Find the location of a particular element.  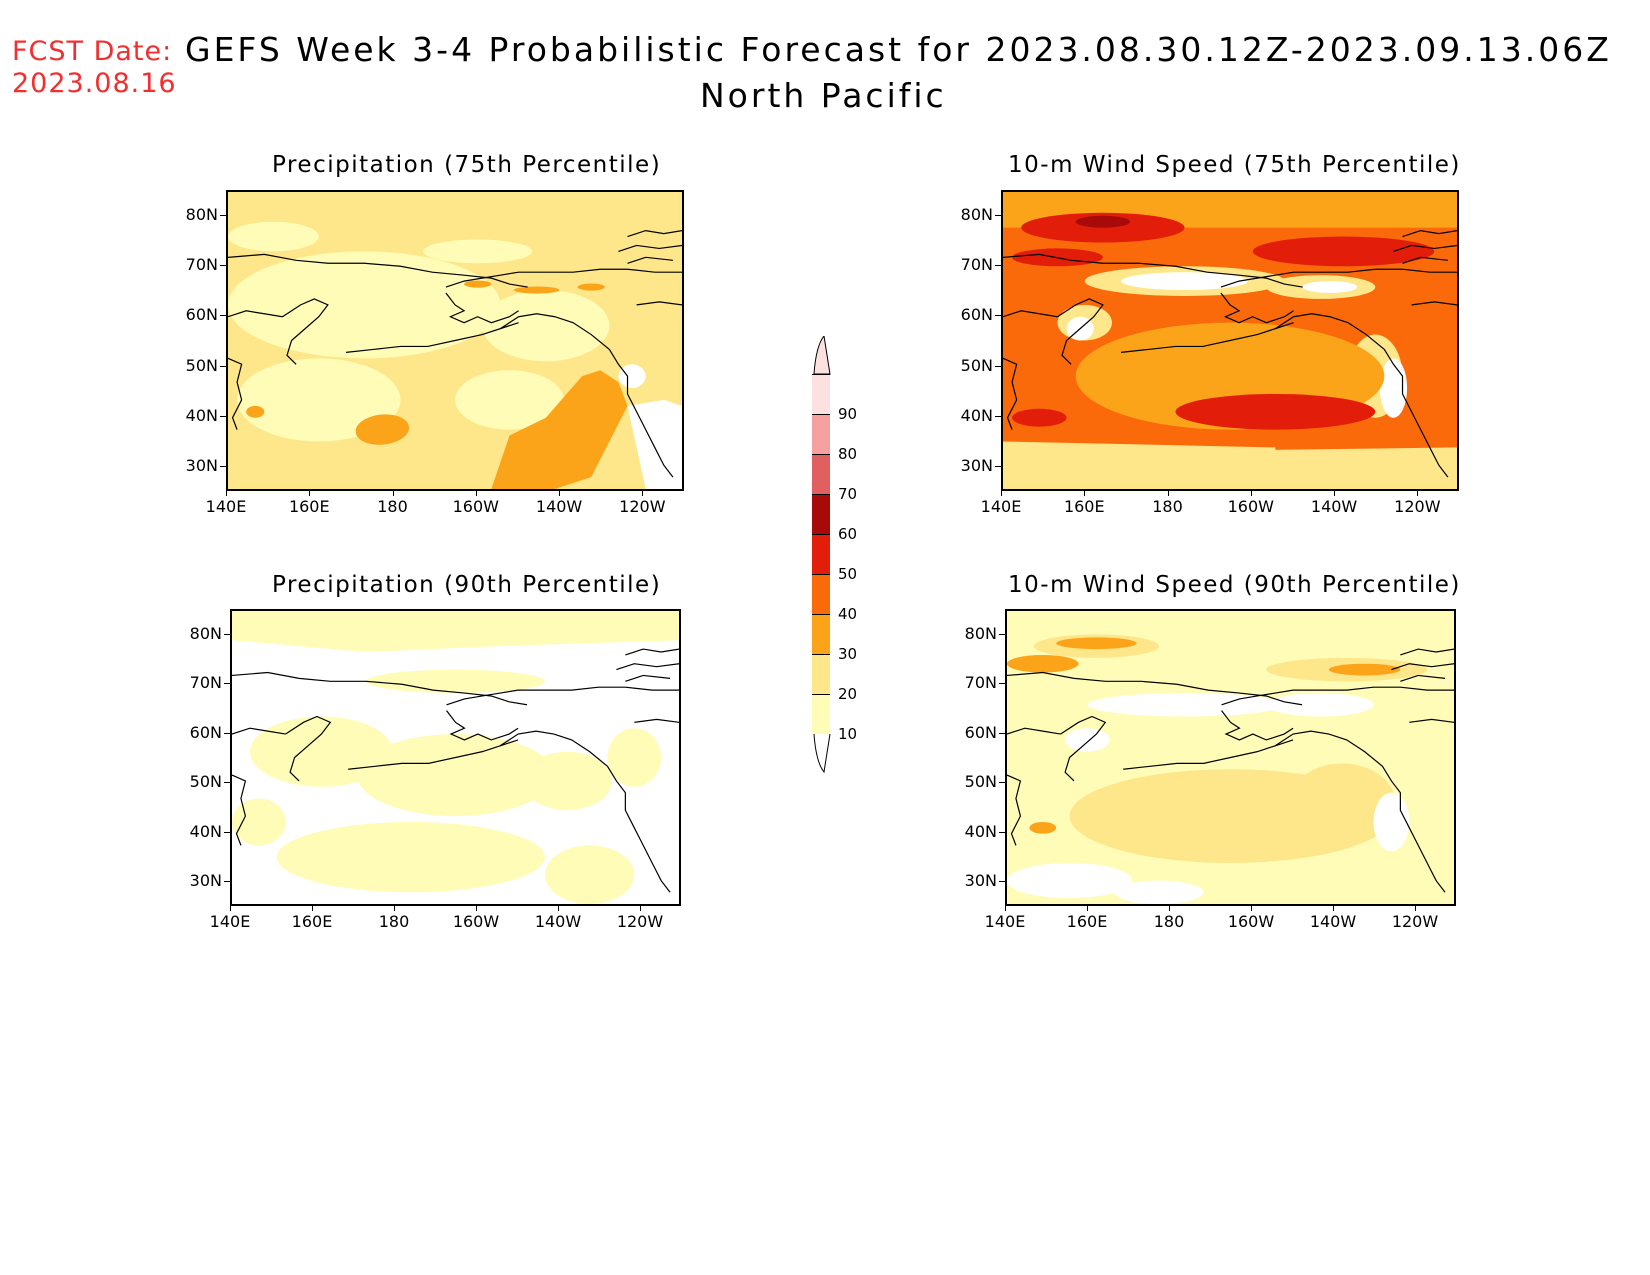

lon-label: 140E is located at coordinates (1001, 506).